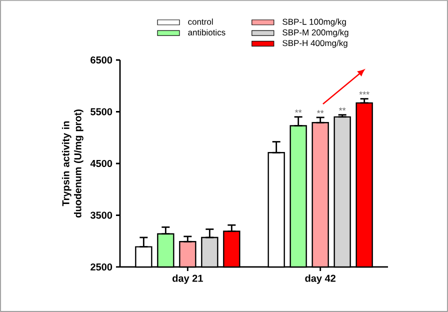  I want to click on legend-label: SBP-M 200mg/kg, so click(315, 33).